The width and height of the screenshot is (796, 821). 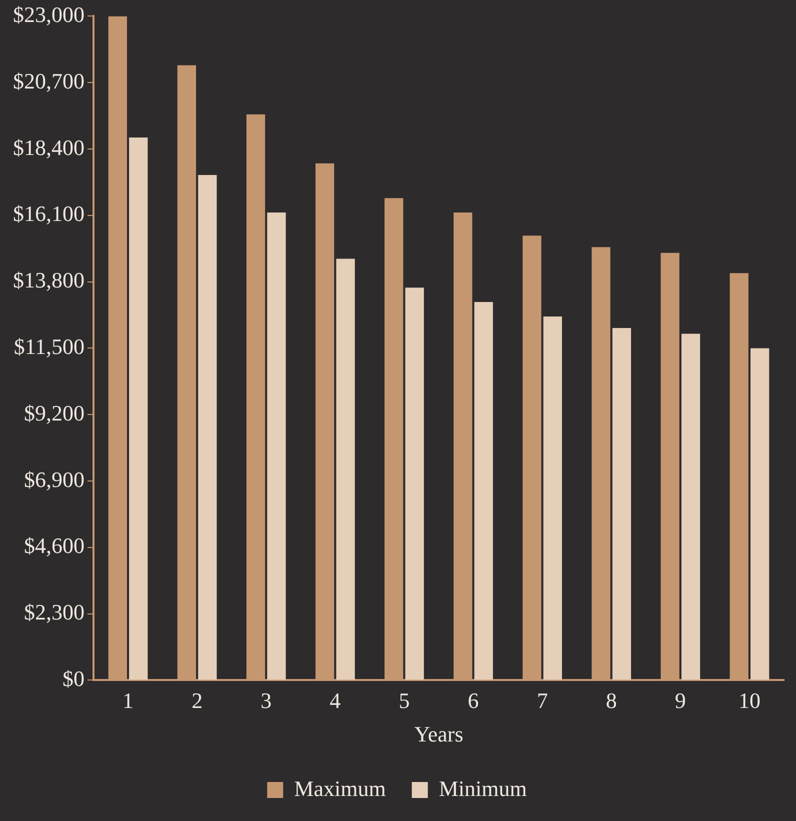 I want to click on y-tick-label: $18,400, so click(x=48, y=147).